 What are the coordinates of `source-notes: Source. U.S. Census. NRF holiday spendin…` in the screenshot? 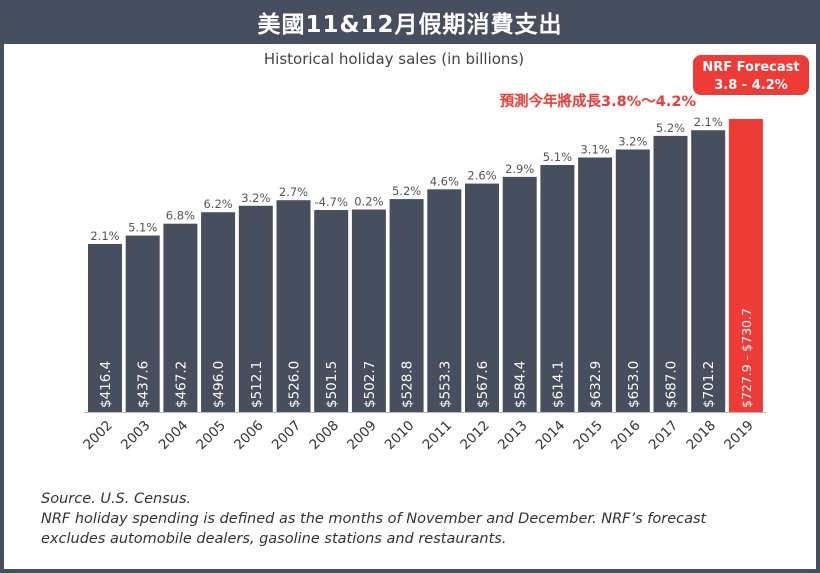 It's located at (373, 519).